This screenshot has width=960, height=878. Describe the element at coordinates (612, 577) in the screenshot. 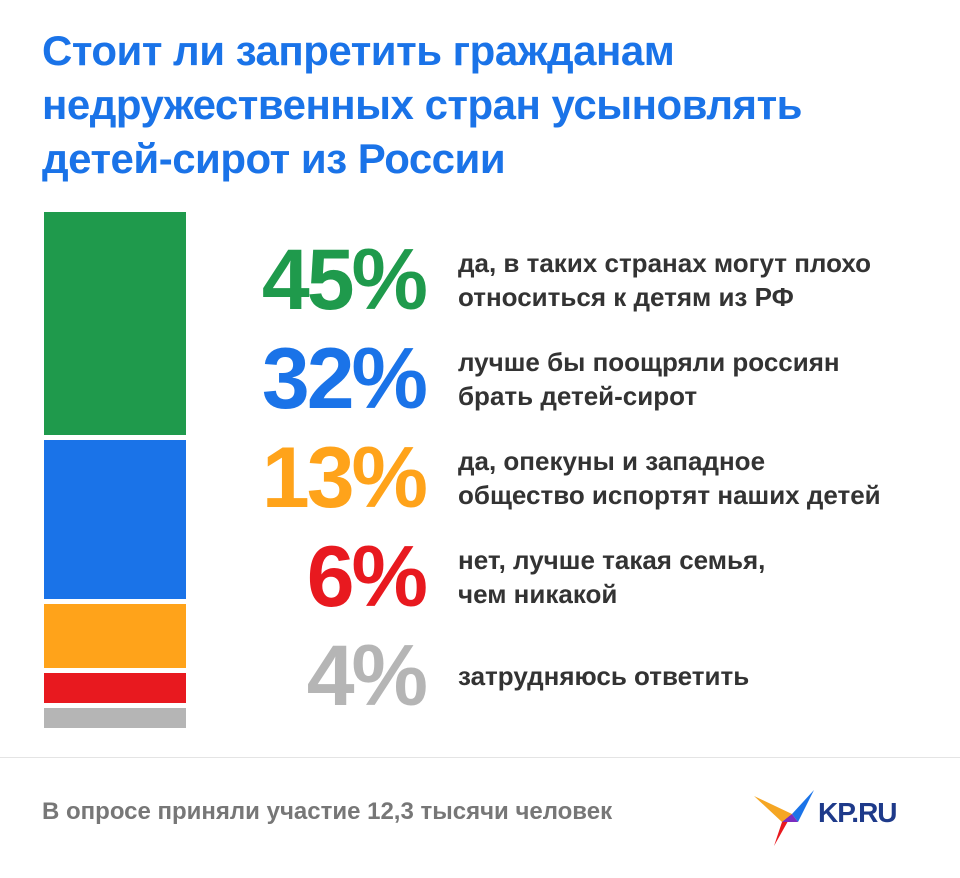

I see `category-label: нет, лучше такая семья, чем никакой` at that location.